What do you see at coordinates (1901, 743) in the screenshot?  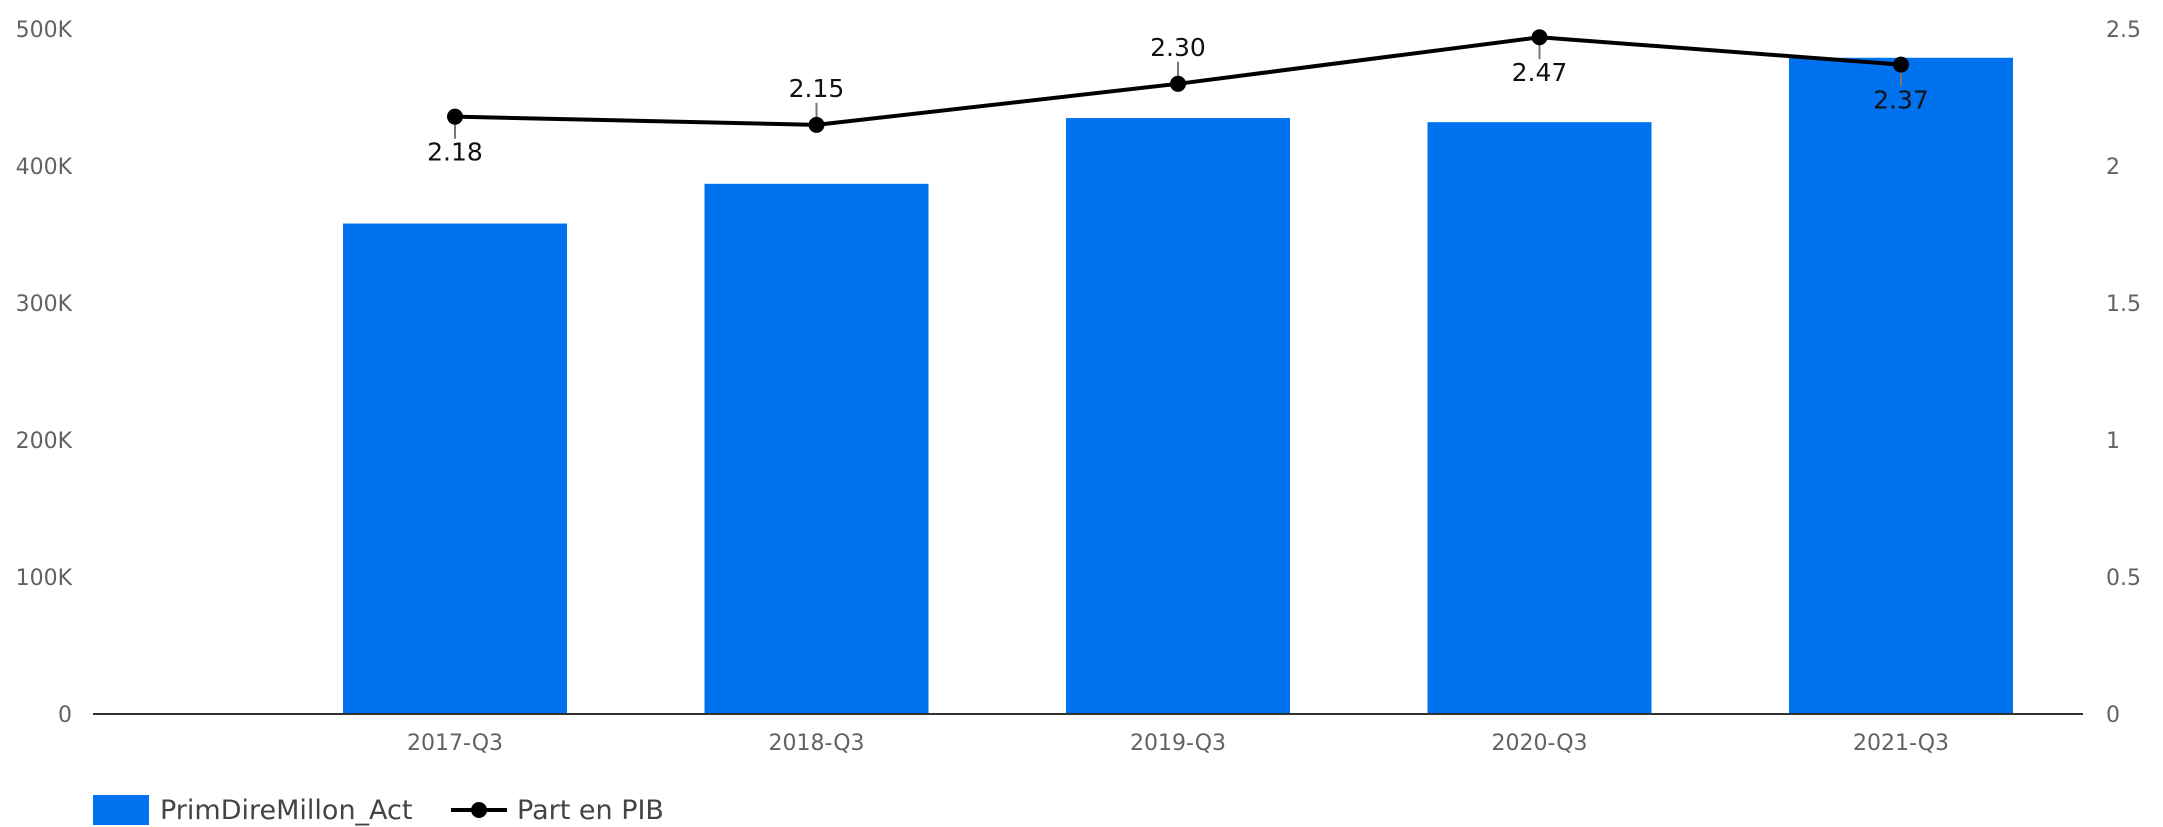 I see `x-tick-label: 2021-Q3` at bounding box center [1901, 743].